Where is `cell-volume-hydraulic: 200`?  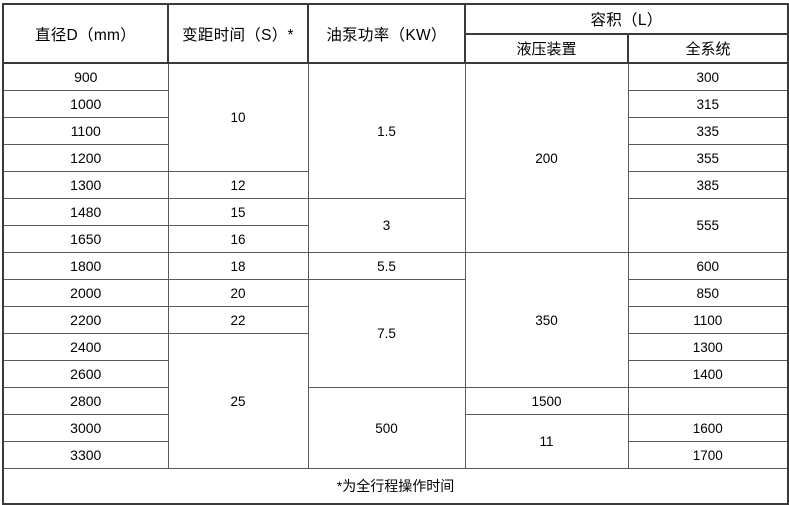 cell-volume-hydraulic: 200 is located at coordinates (546, 157).